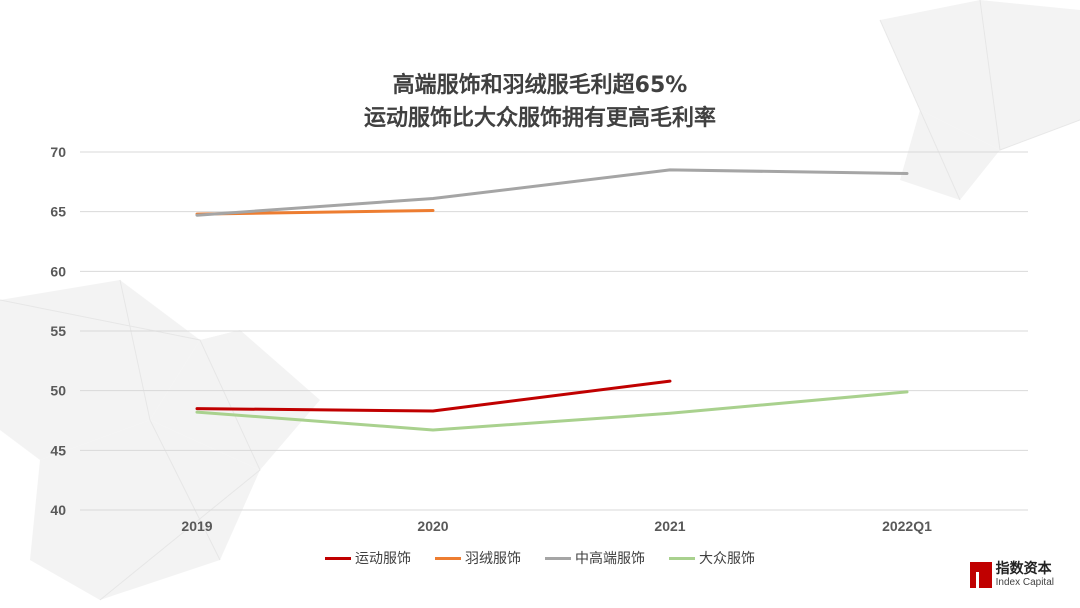 This screenshot has width=1080, height=608. Describe the element at coordinates (1024, 582) in the screenshot. I see `logo-name-en: Index Capital` at that location.